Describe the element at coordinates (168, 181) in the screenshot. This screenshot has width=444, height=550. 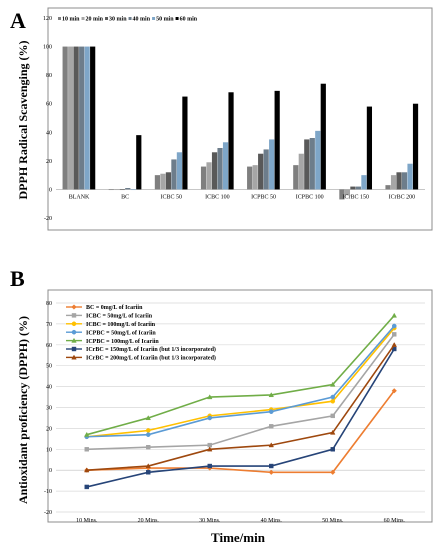
I see `bar-icbc-50-30-min` at that location.